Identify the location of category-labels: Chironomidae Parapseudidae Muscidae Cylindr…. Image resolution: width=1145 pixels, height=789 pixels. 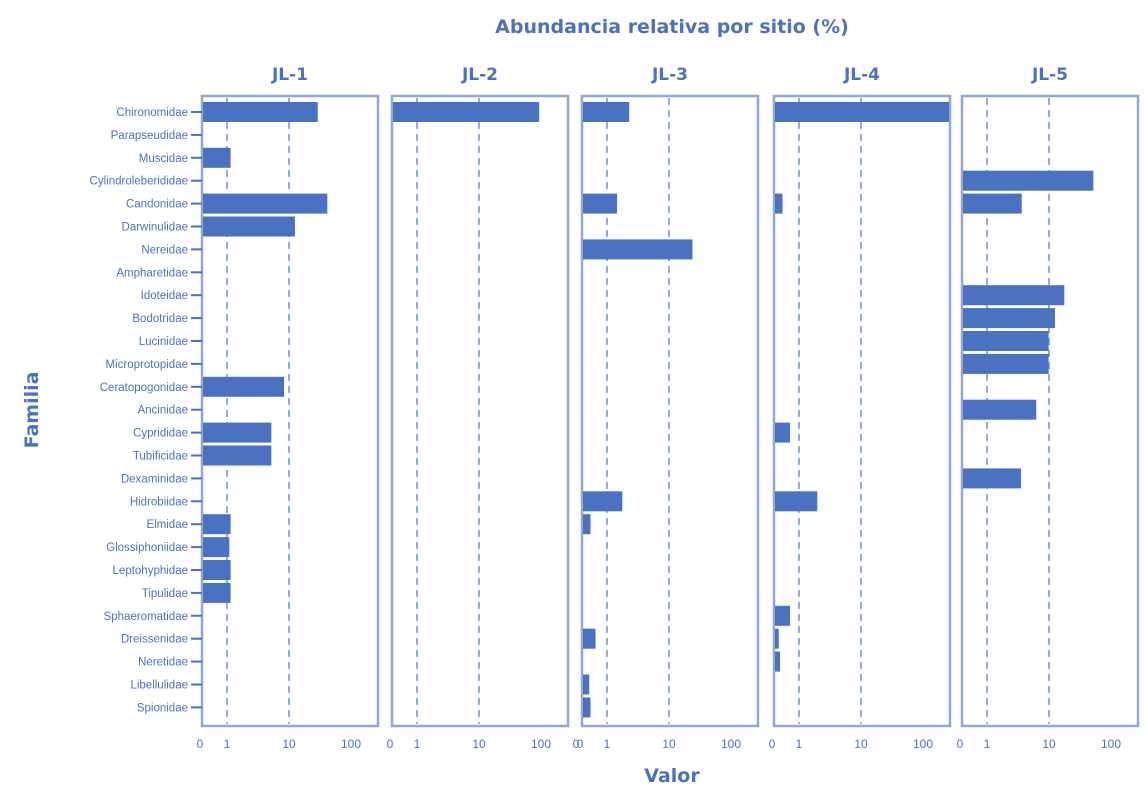
(146, 410).